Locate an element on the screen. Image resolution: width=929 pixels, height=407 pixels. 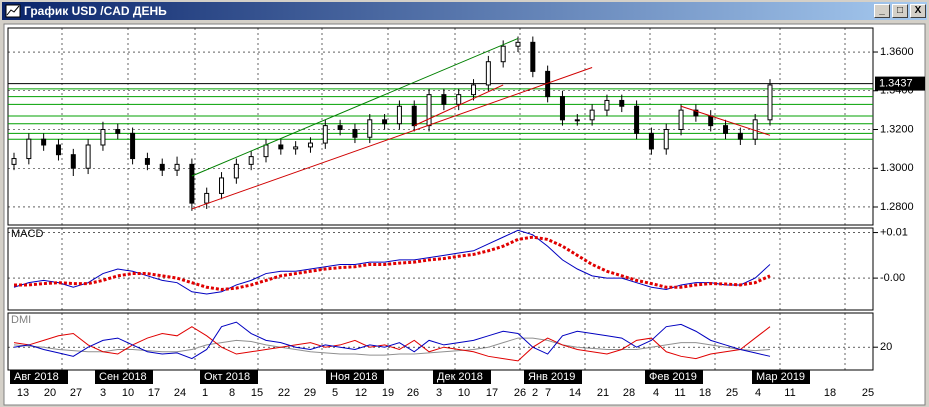
day-label: 21 is located at coordinates (603, 393).